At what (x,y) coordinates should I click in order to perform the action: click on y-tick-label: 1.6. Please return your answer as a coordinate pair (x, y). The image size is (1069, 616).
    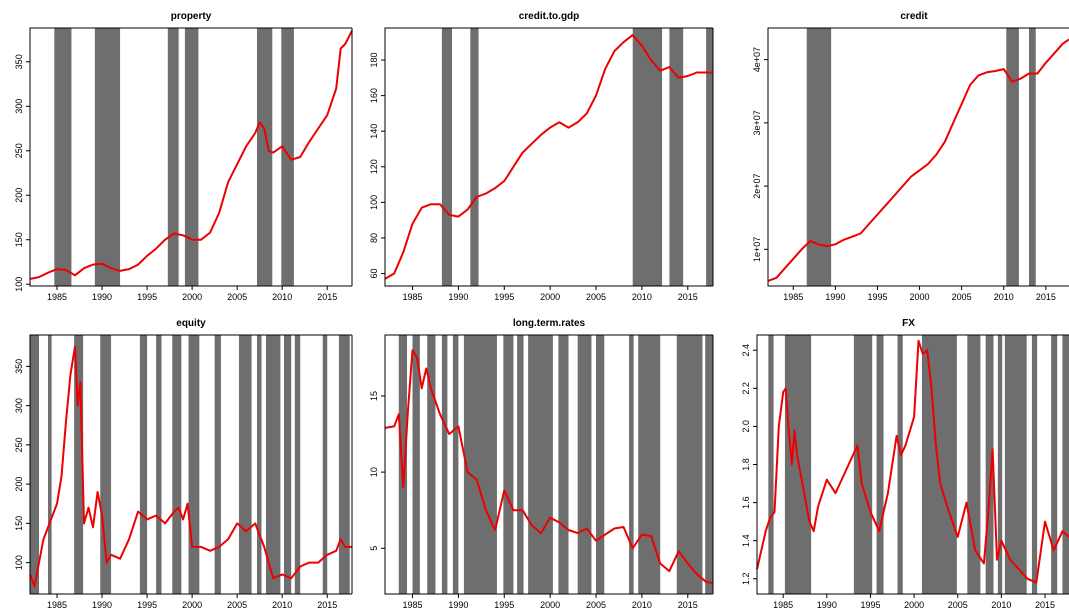
    Looking at the image, I should click on (746, 502).